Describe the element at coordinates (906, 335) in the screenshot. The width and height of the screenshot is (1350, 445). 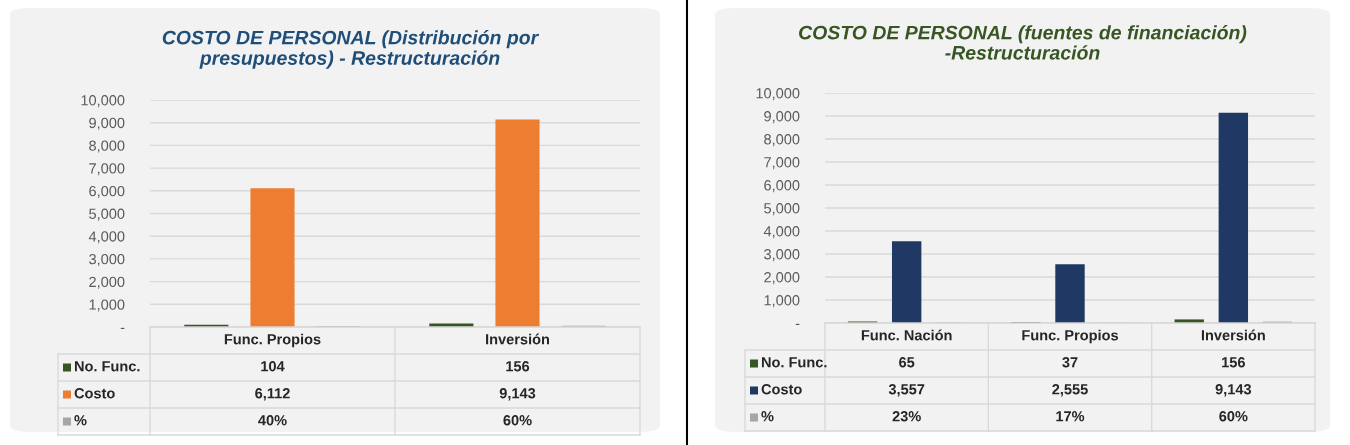
I see `x-tick-label: Func. Nación` at that location.